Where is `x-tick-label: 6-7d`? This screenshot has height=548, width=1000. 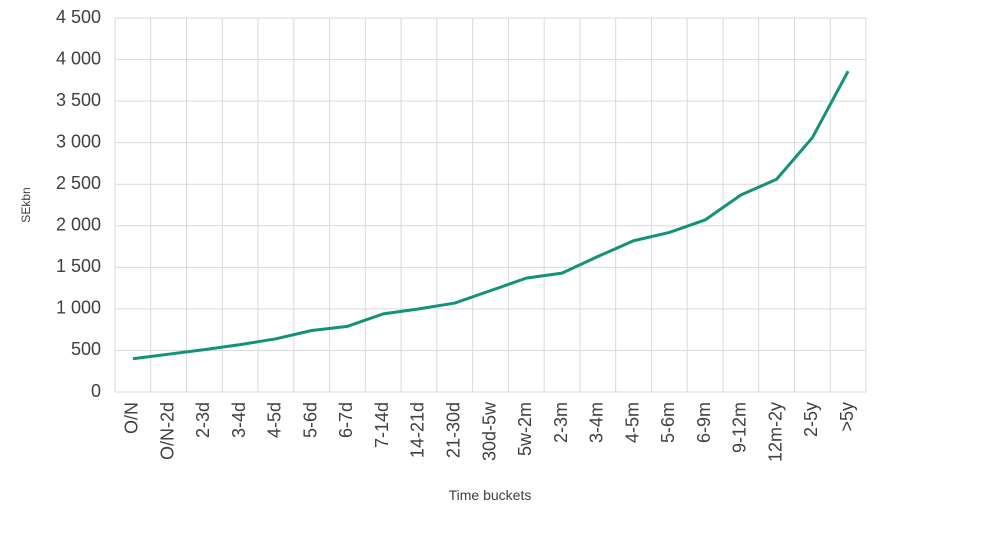 x-tick-label: 6-7d is located at coordinates (346, 420).